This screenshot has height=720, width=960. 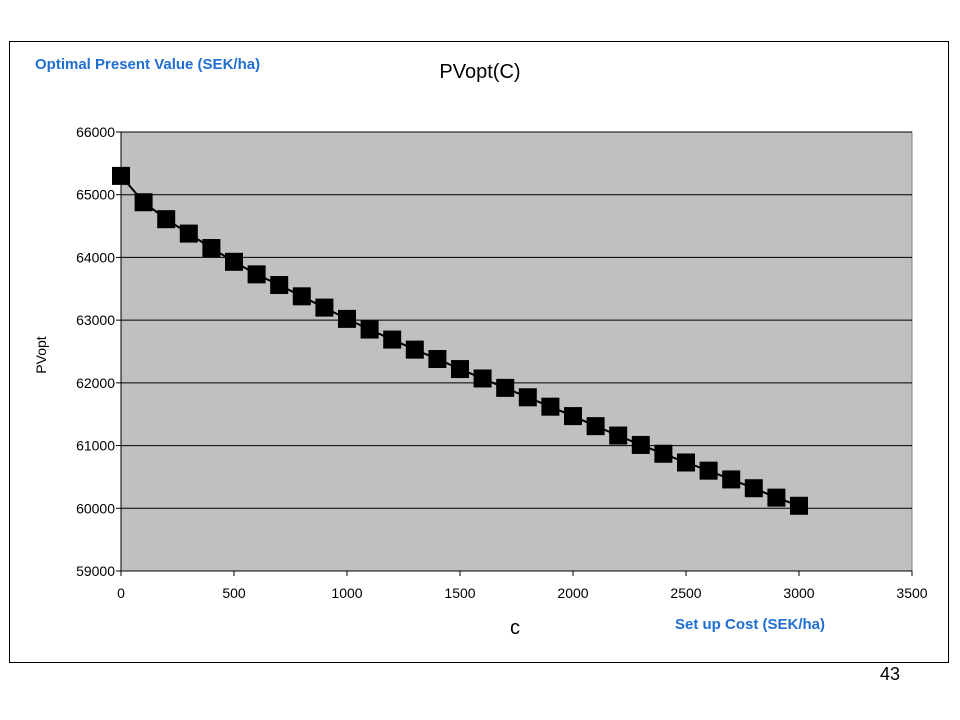 What do you see at coordinates (95, 132) in the screenshot?
I see `y-tick-label: 66000` at bounding box center [95, 132].